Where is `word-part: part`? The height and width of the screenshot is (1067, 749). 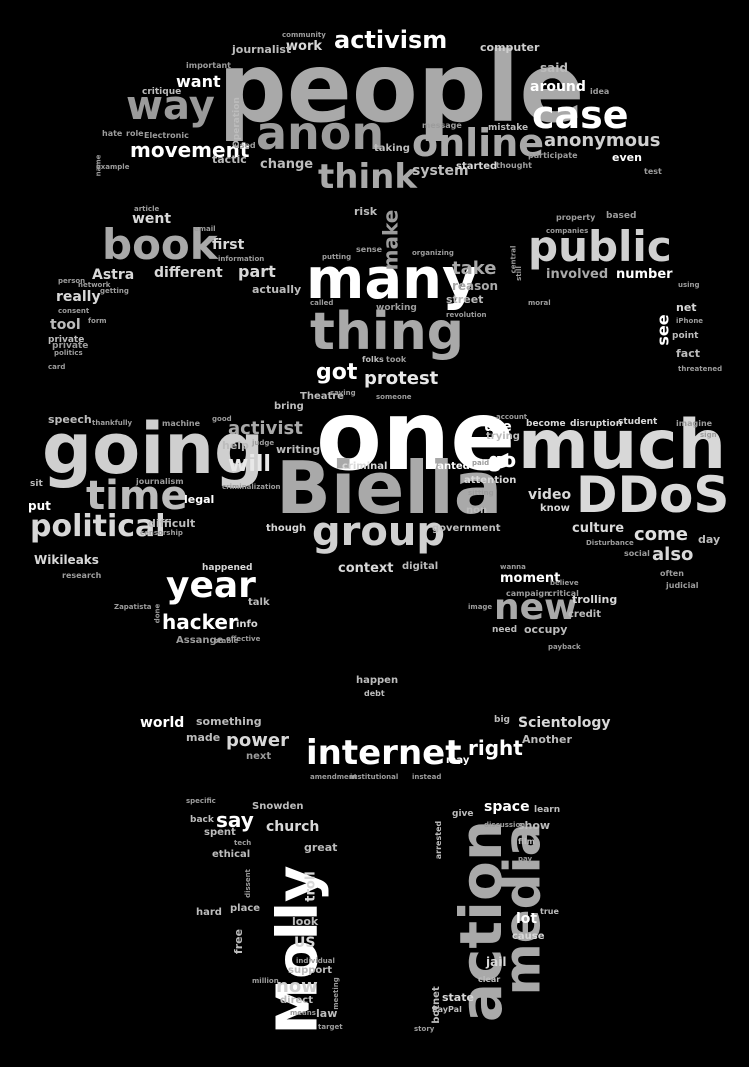
word-part: part is located at coordinates (257, 271).